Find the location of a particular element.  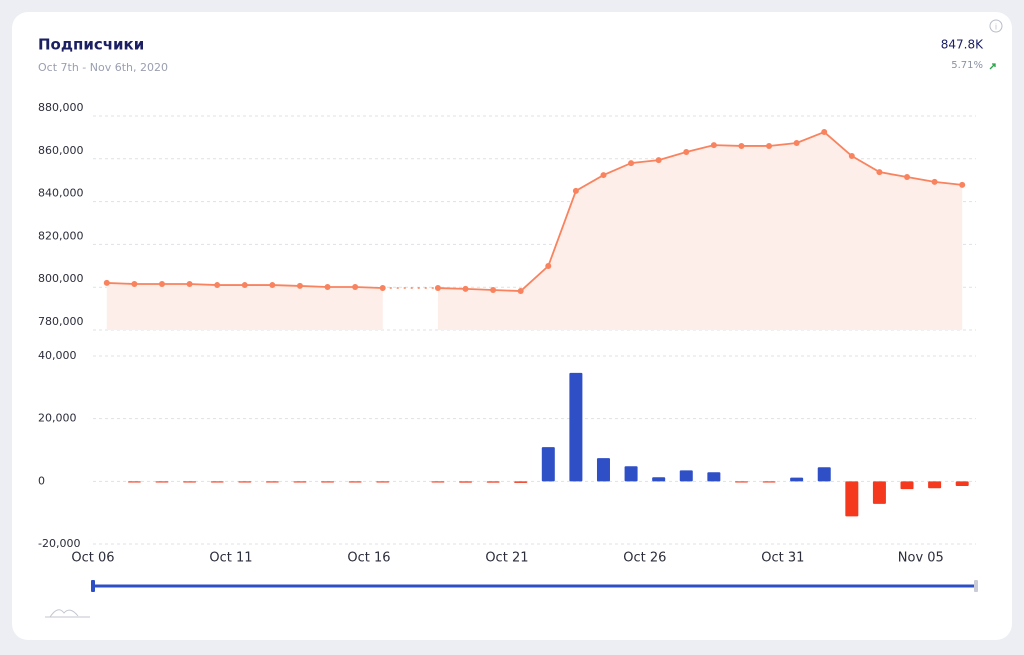

title: Подписчики is located at coordinates (91, 45).